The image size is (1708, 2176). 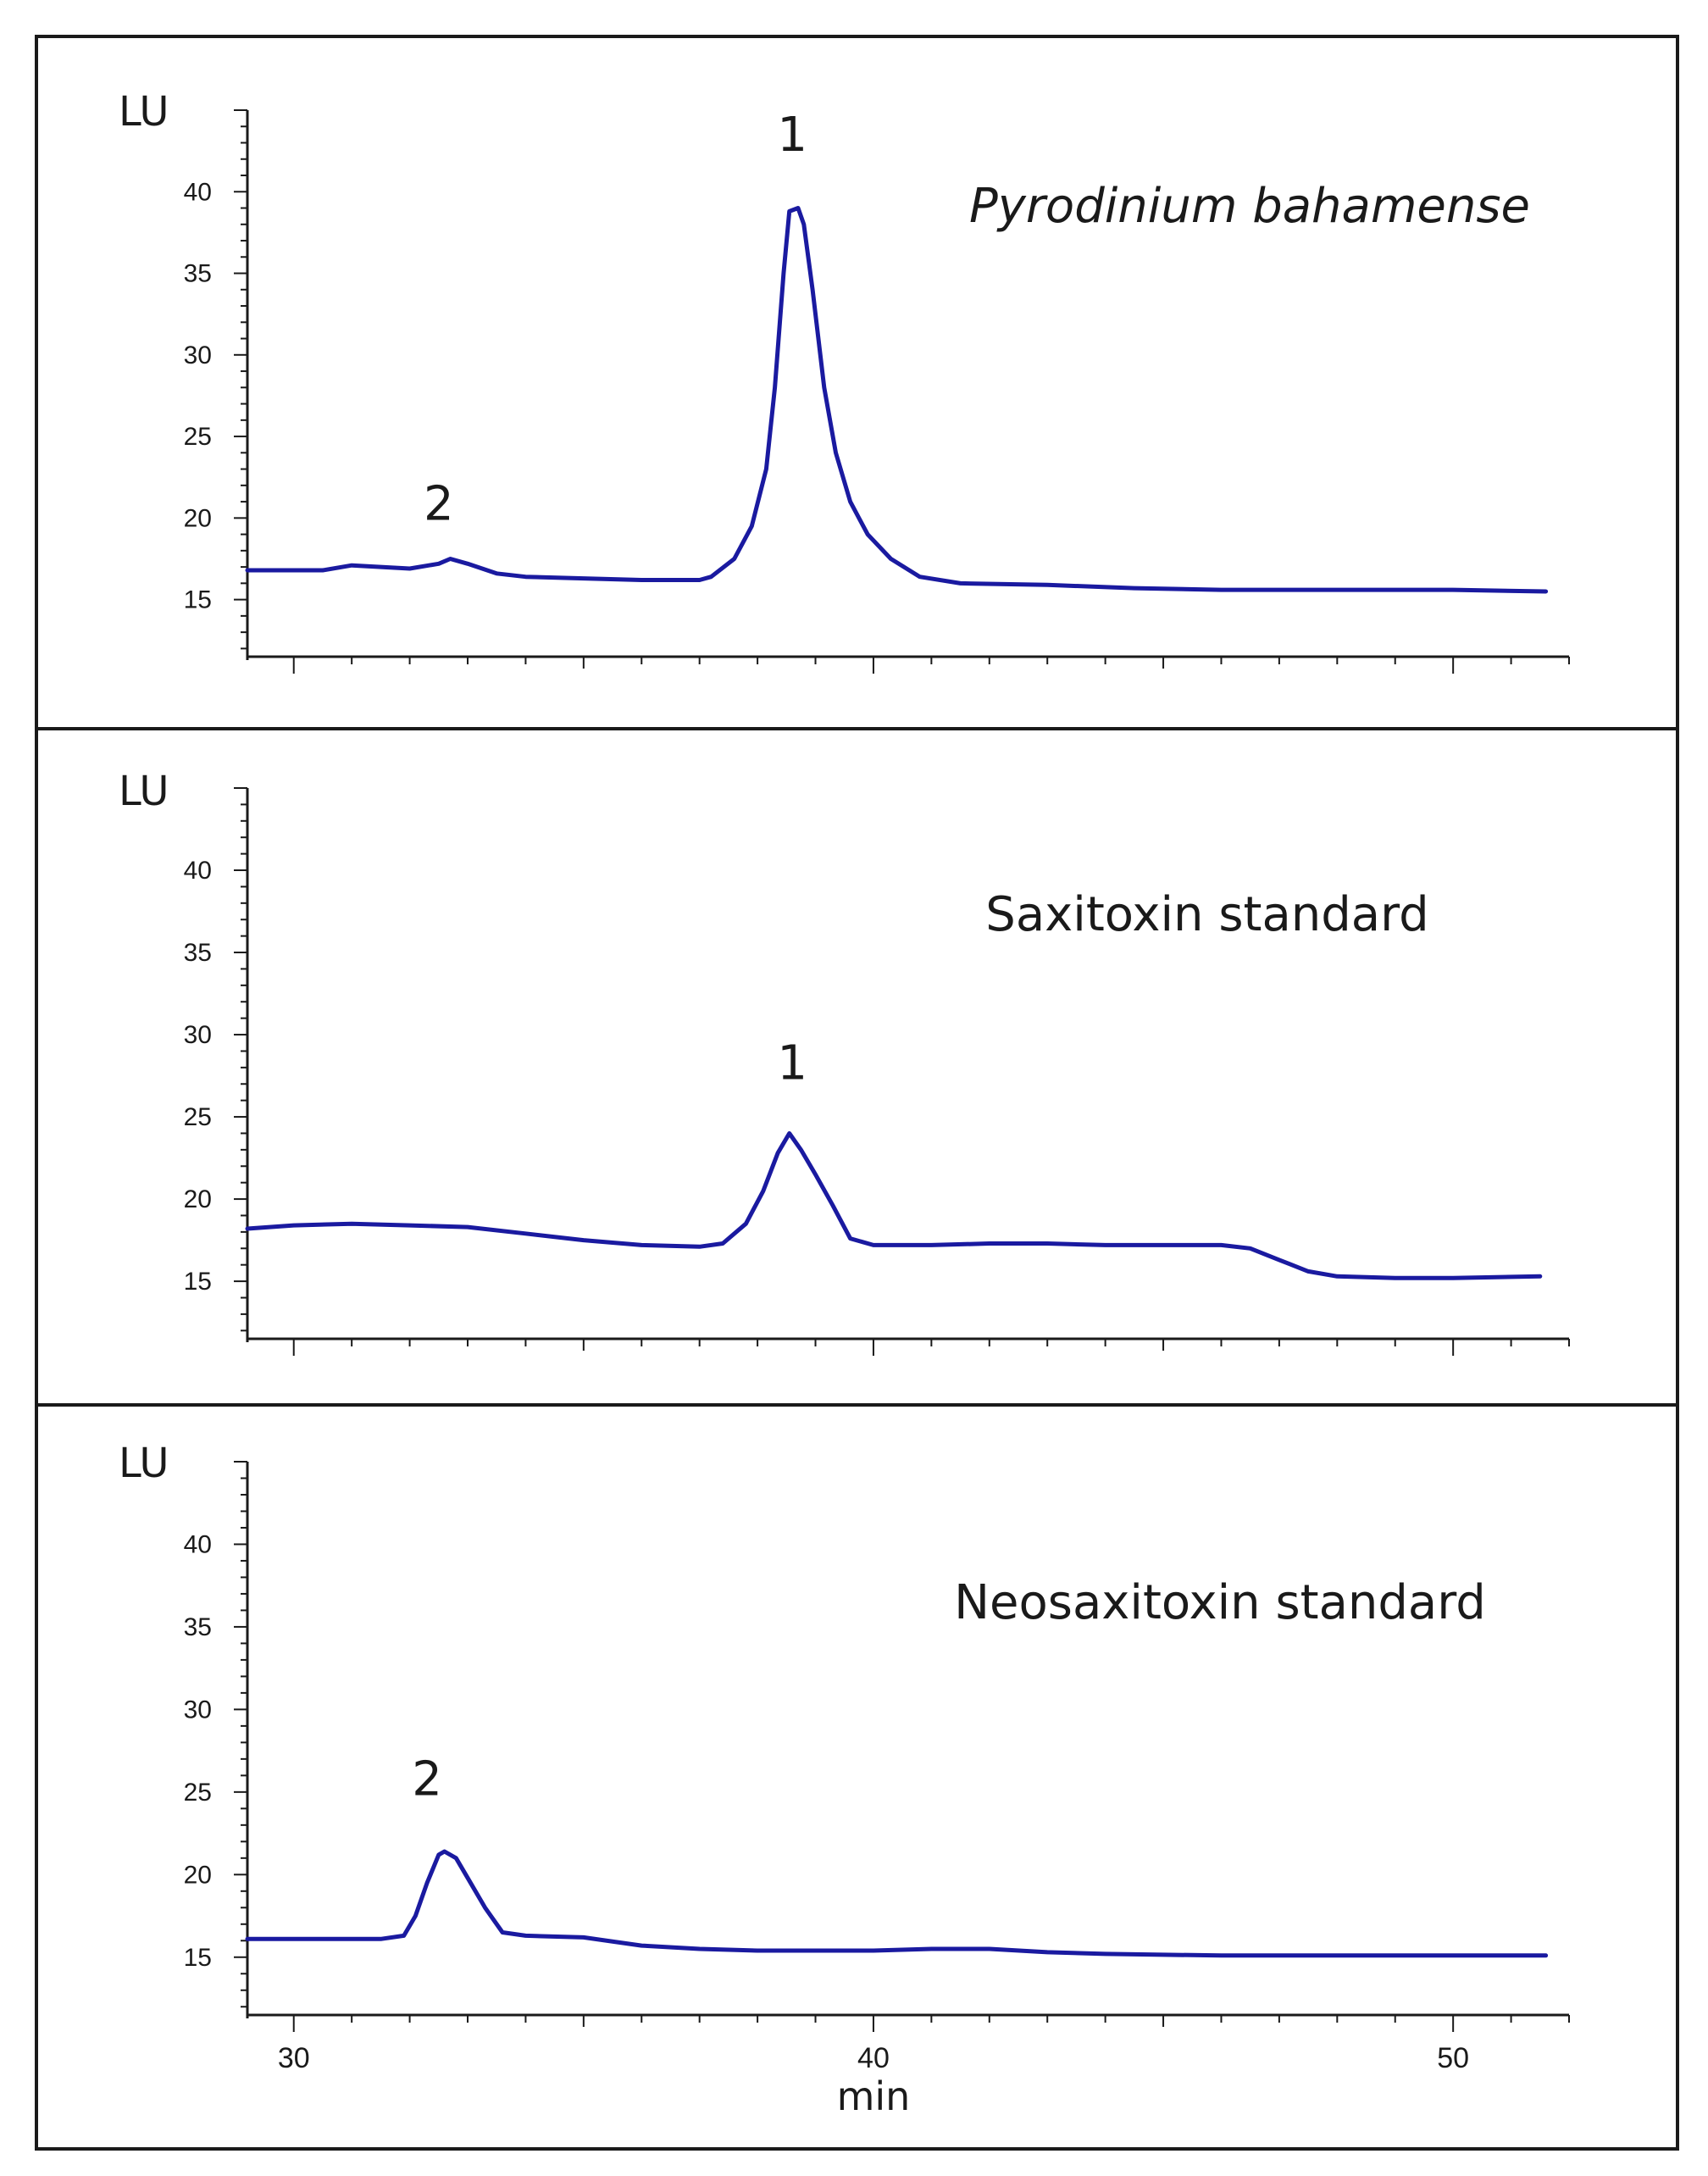 I want to click on x-tick-label: 50, so click(x=1453, y=2058).